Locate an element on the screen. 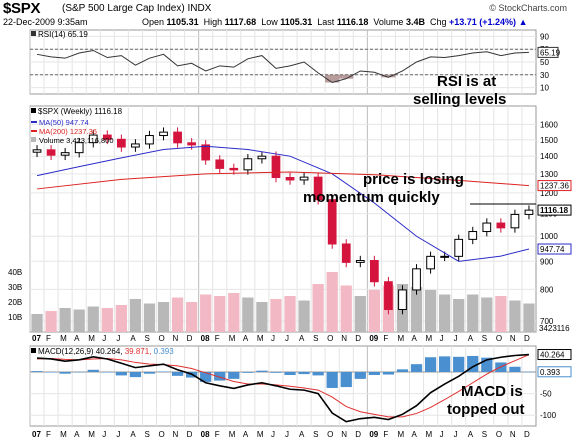 The image size is (575, 445). rsi-annotation-line2: selling levels is located at coordinates (459, 99).